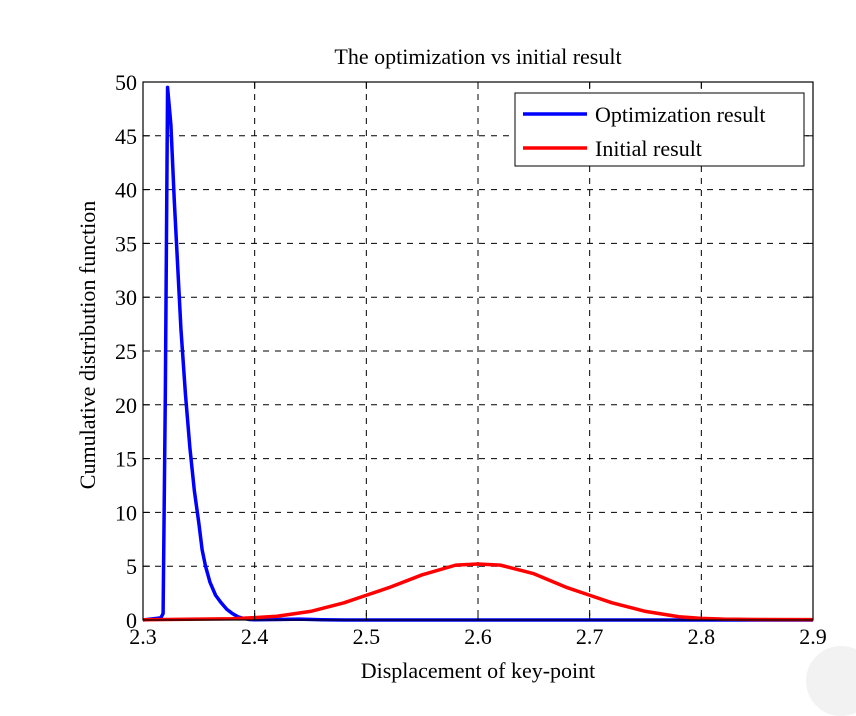  Describe the element at coordinates (126, 297) in the screenshot. I see `y-tick-label: 30` at that location.